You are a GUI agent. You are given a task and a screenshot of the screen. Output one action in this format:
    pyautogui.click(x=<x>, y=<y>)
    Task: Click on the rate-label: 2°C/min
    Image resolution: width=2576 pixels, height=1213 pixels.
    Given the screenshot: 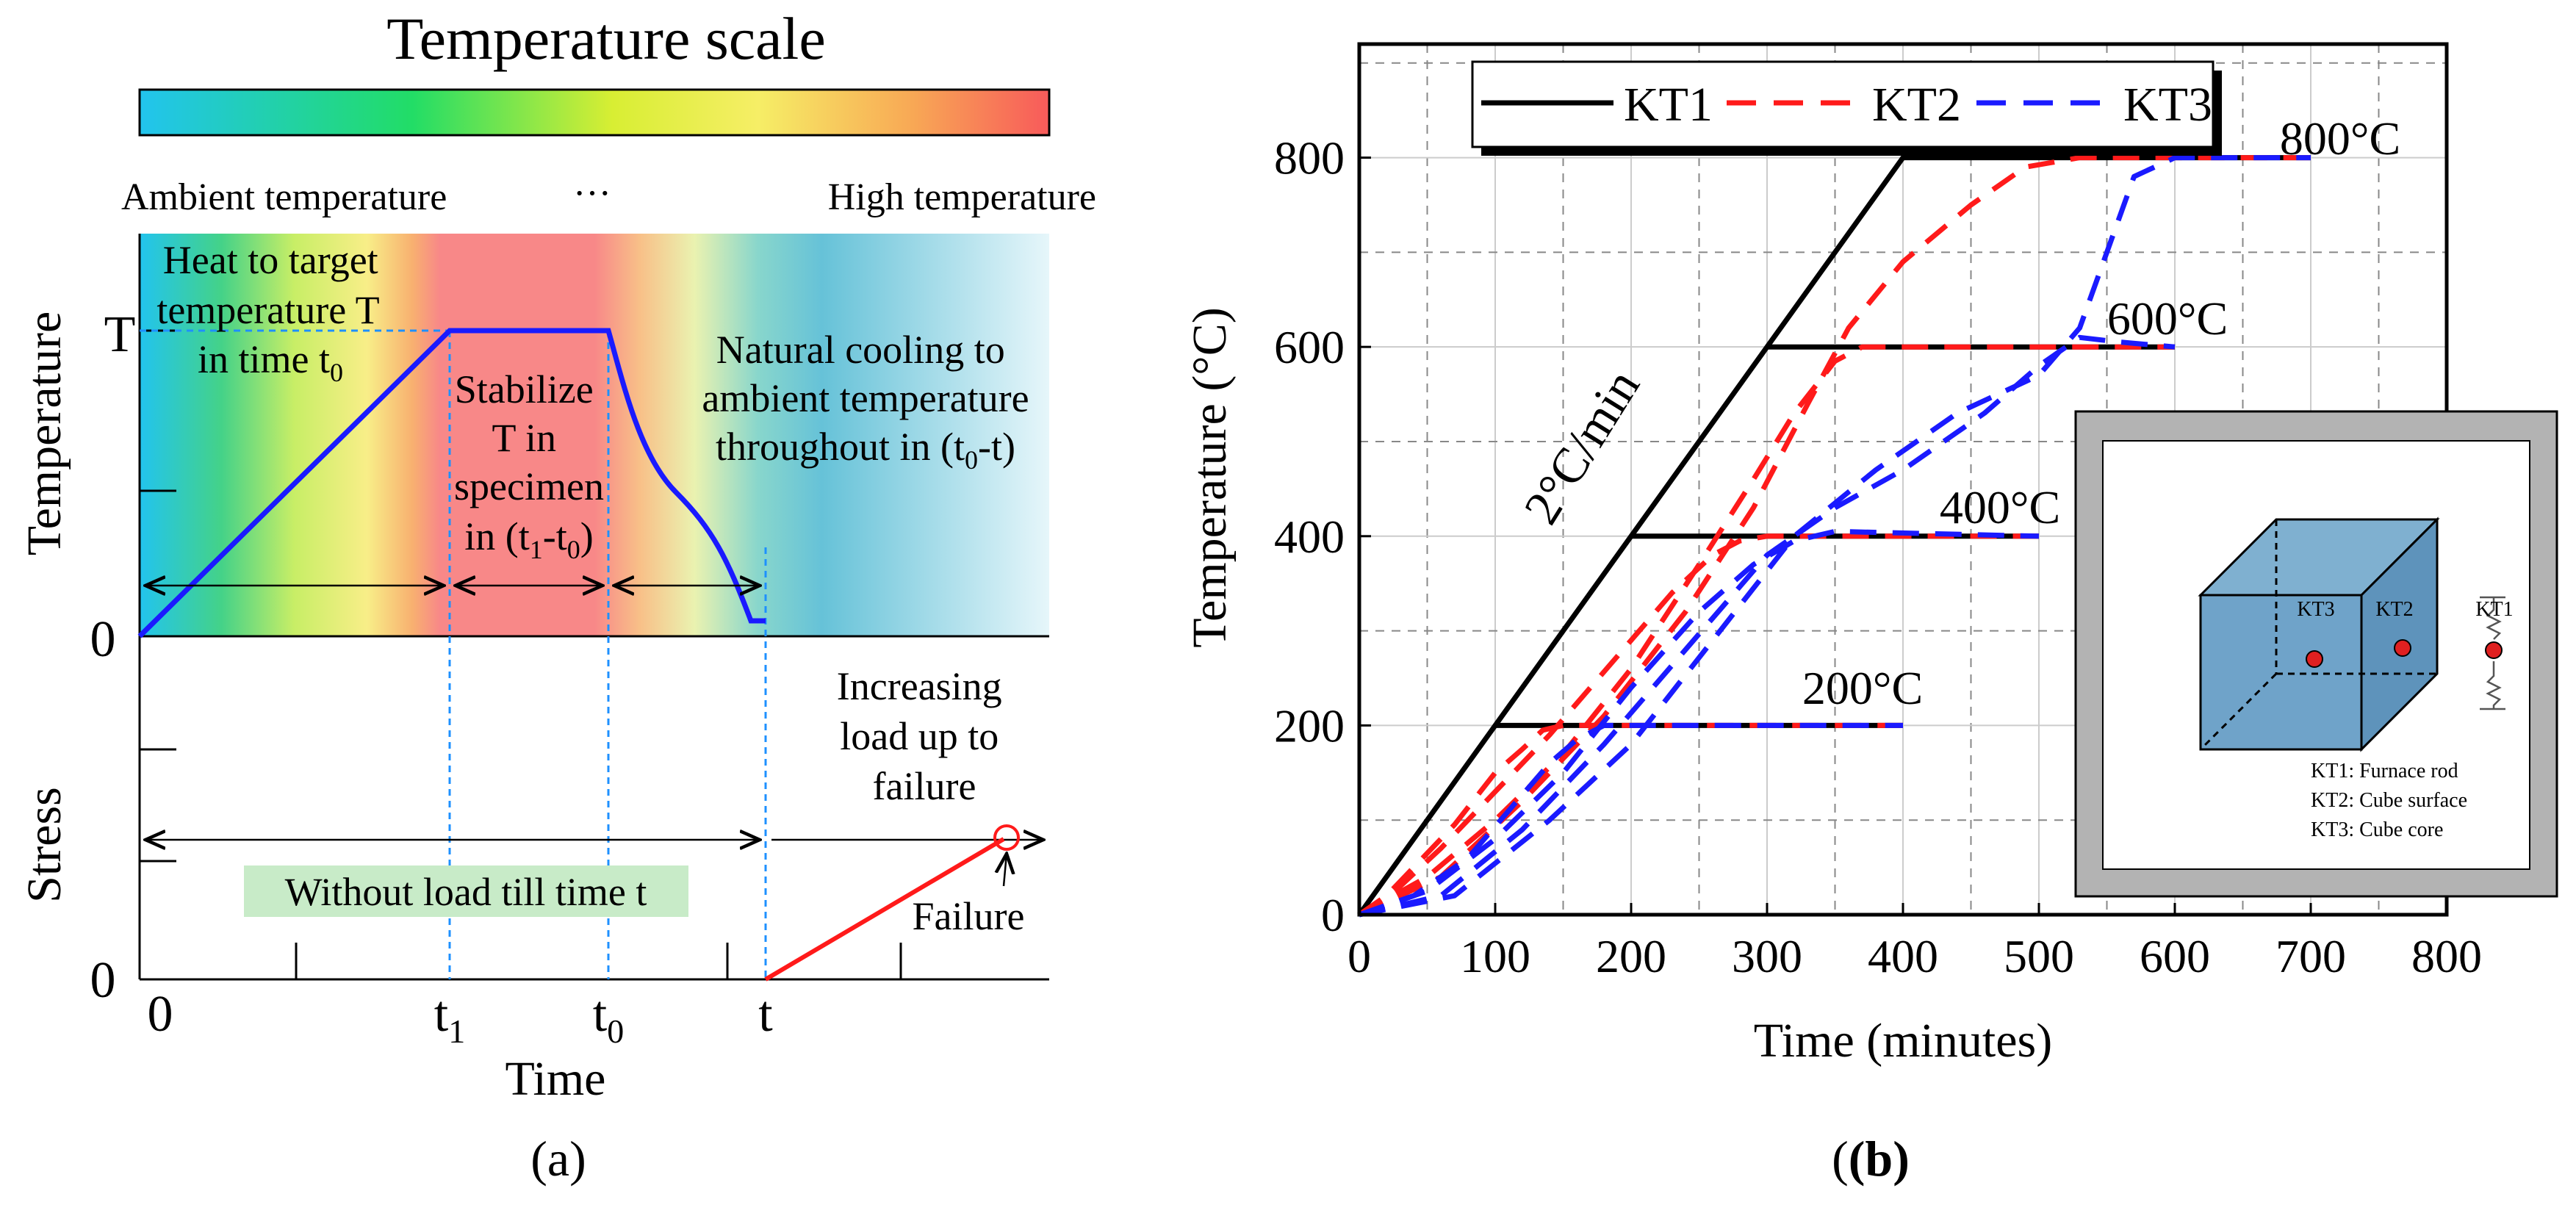 What is the action you would take?
    pyautogui.click(x=1581, y=446)
    